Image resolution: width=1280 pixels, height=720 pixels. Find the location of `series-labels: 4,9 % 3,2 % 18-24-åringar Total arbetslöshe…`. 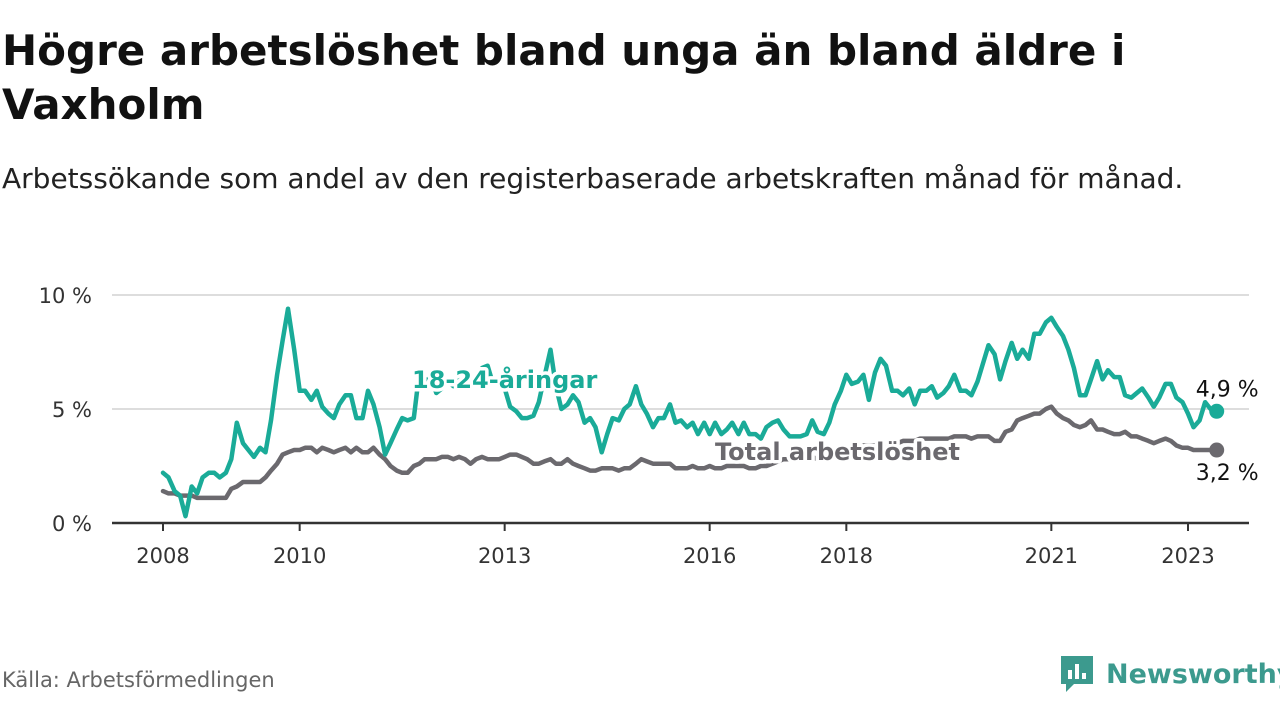

series-labels: 4,9 % 3,2 % 18-24-åringar Total arbetslöshe… is located at coordinates (835, 425).